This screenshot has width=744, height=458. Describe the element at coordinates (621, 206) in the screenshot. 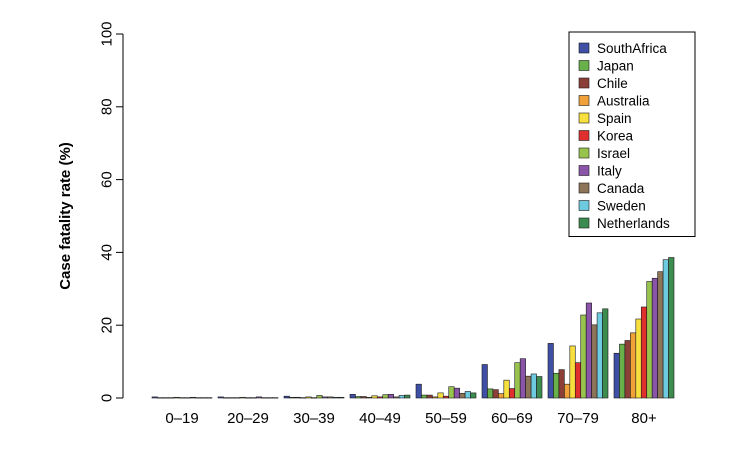

I see `legend-label: Sweden` at that location.